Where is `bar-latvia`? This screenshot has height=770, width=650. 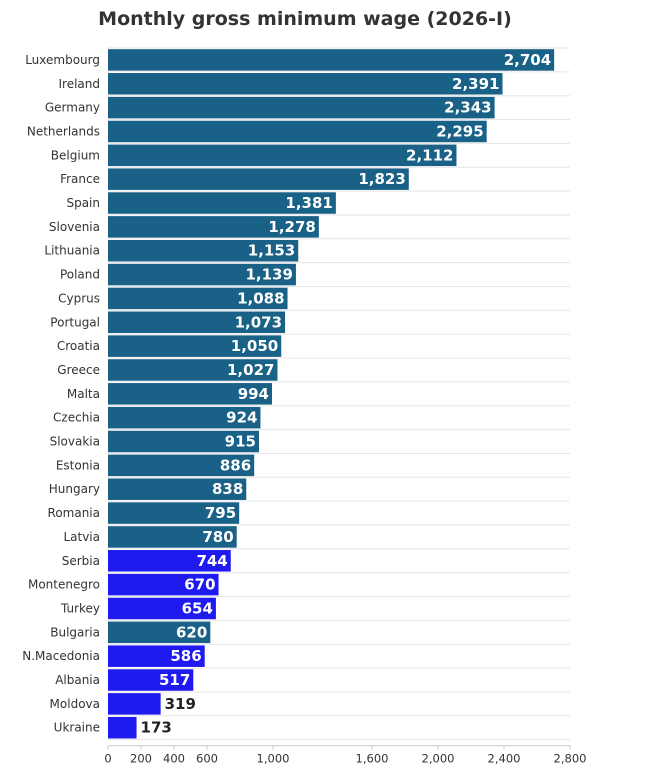
bar-latvia is located at coordinates (172, 537).